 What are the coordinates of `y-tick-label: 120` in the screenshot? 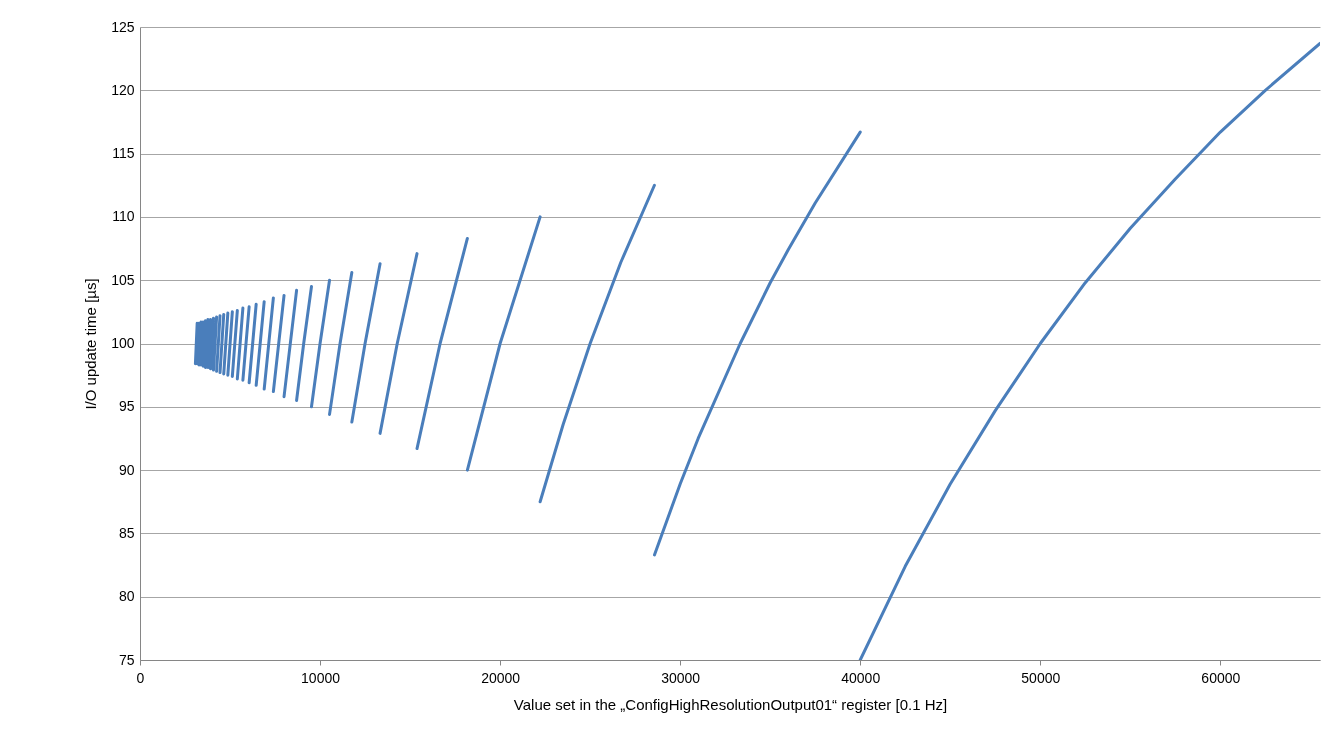 It's located at (123, 89).